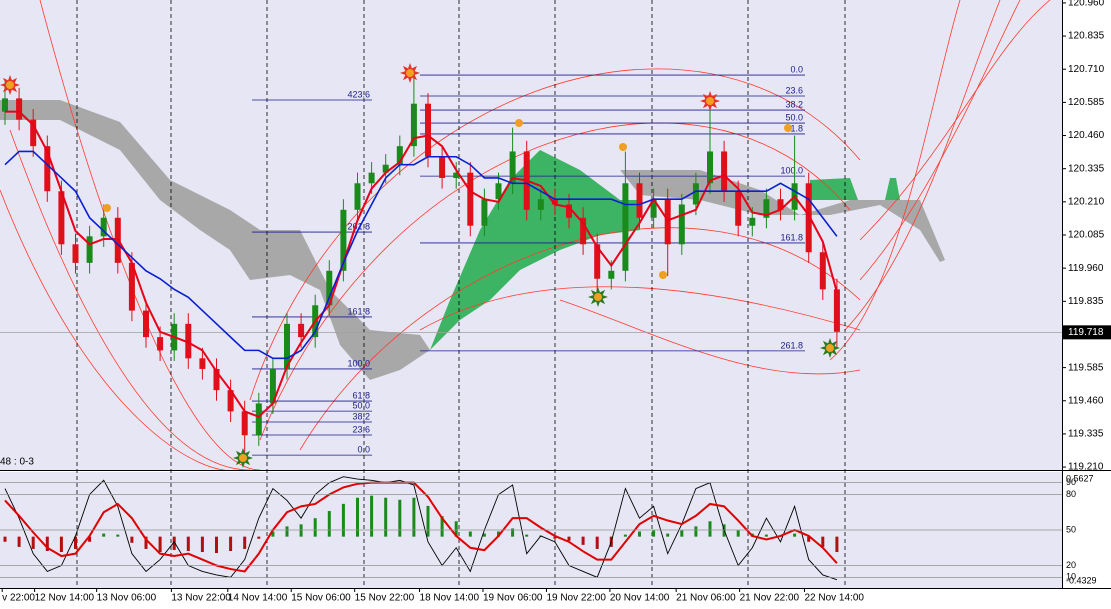  Describe the element at coordinates (127, 598) in the screenshot. I see `x-tick-label: 13 Nov 06:00` at that location.